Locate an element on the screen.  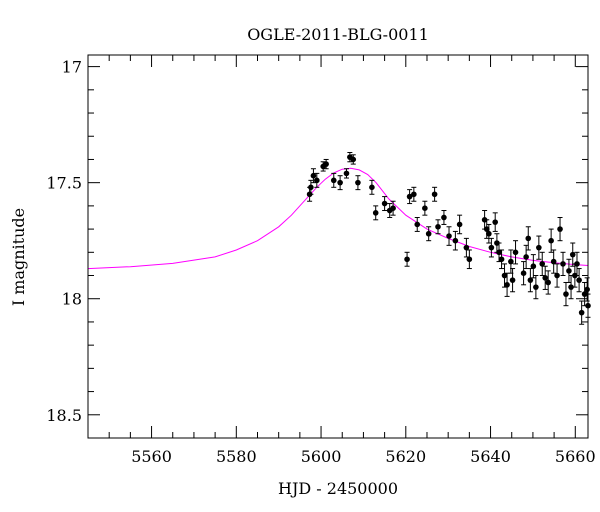
y-tick-label: 17.5 is located at coordinates (64, 183).